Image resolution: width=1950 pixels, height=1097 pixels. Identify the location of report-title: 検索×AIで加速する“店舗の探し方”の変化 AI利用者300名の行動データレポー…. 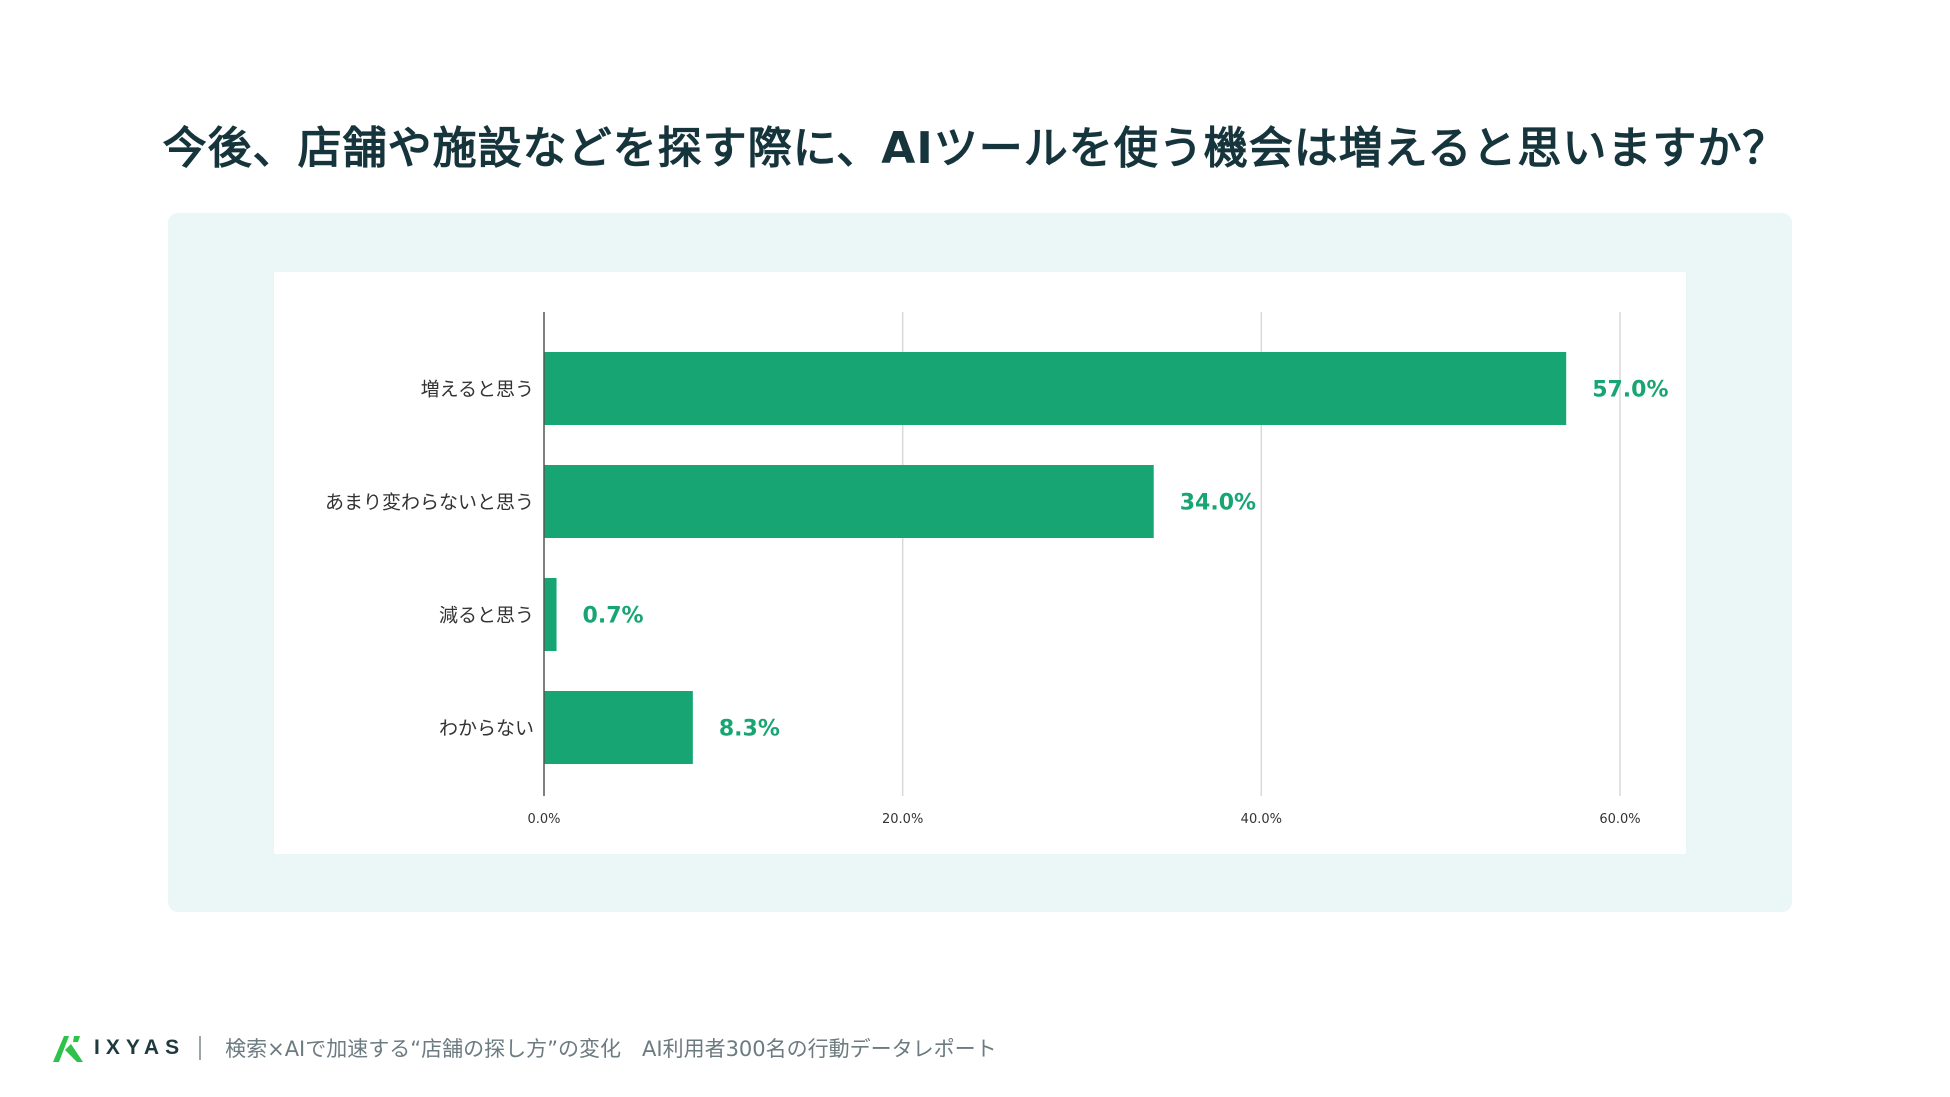
(611, 1049).